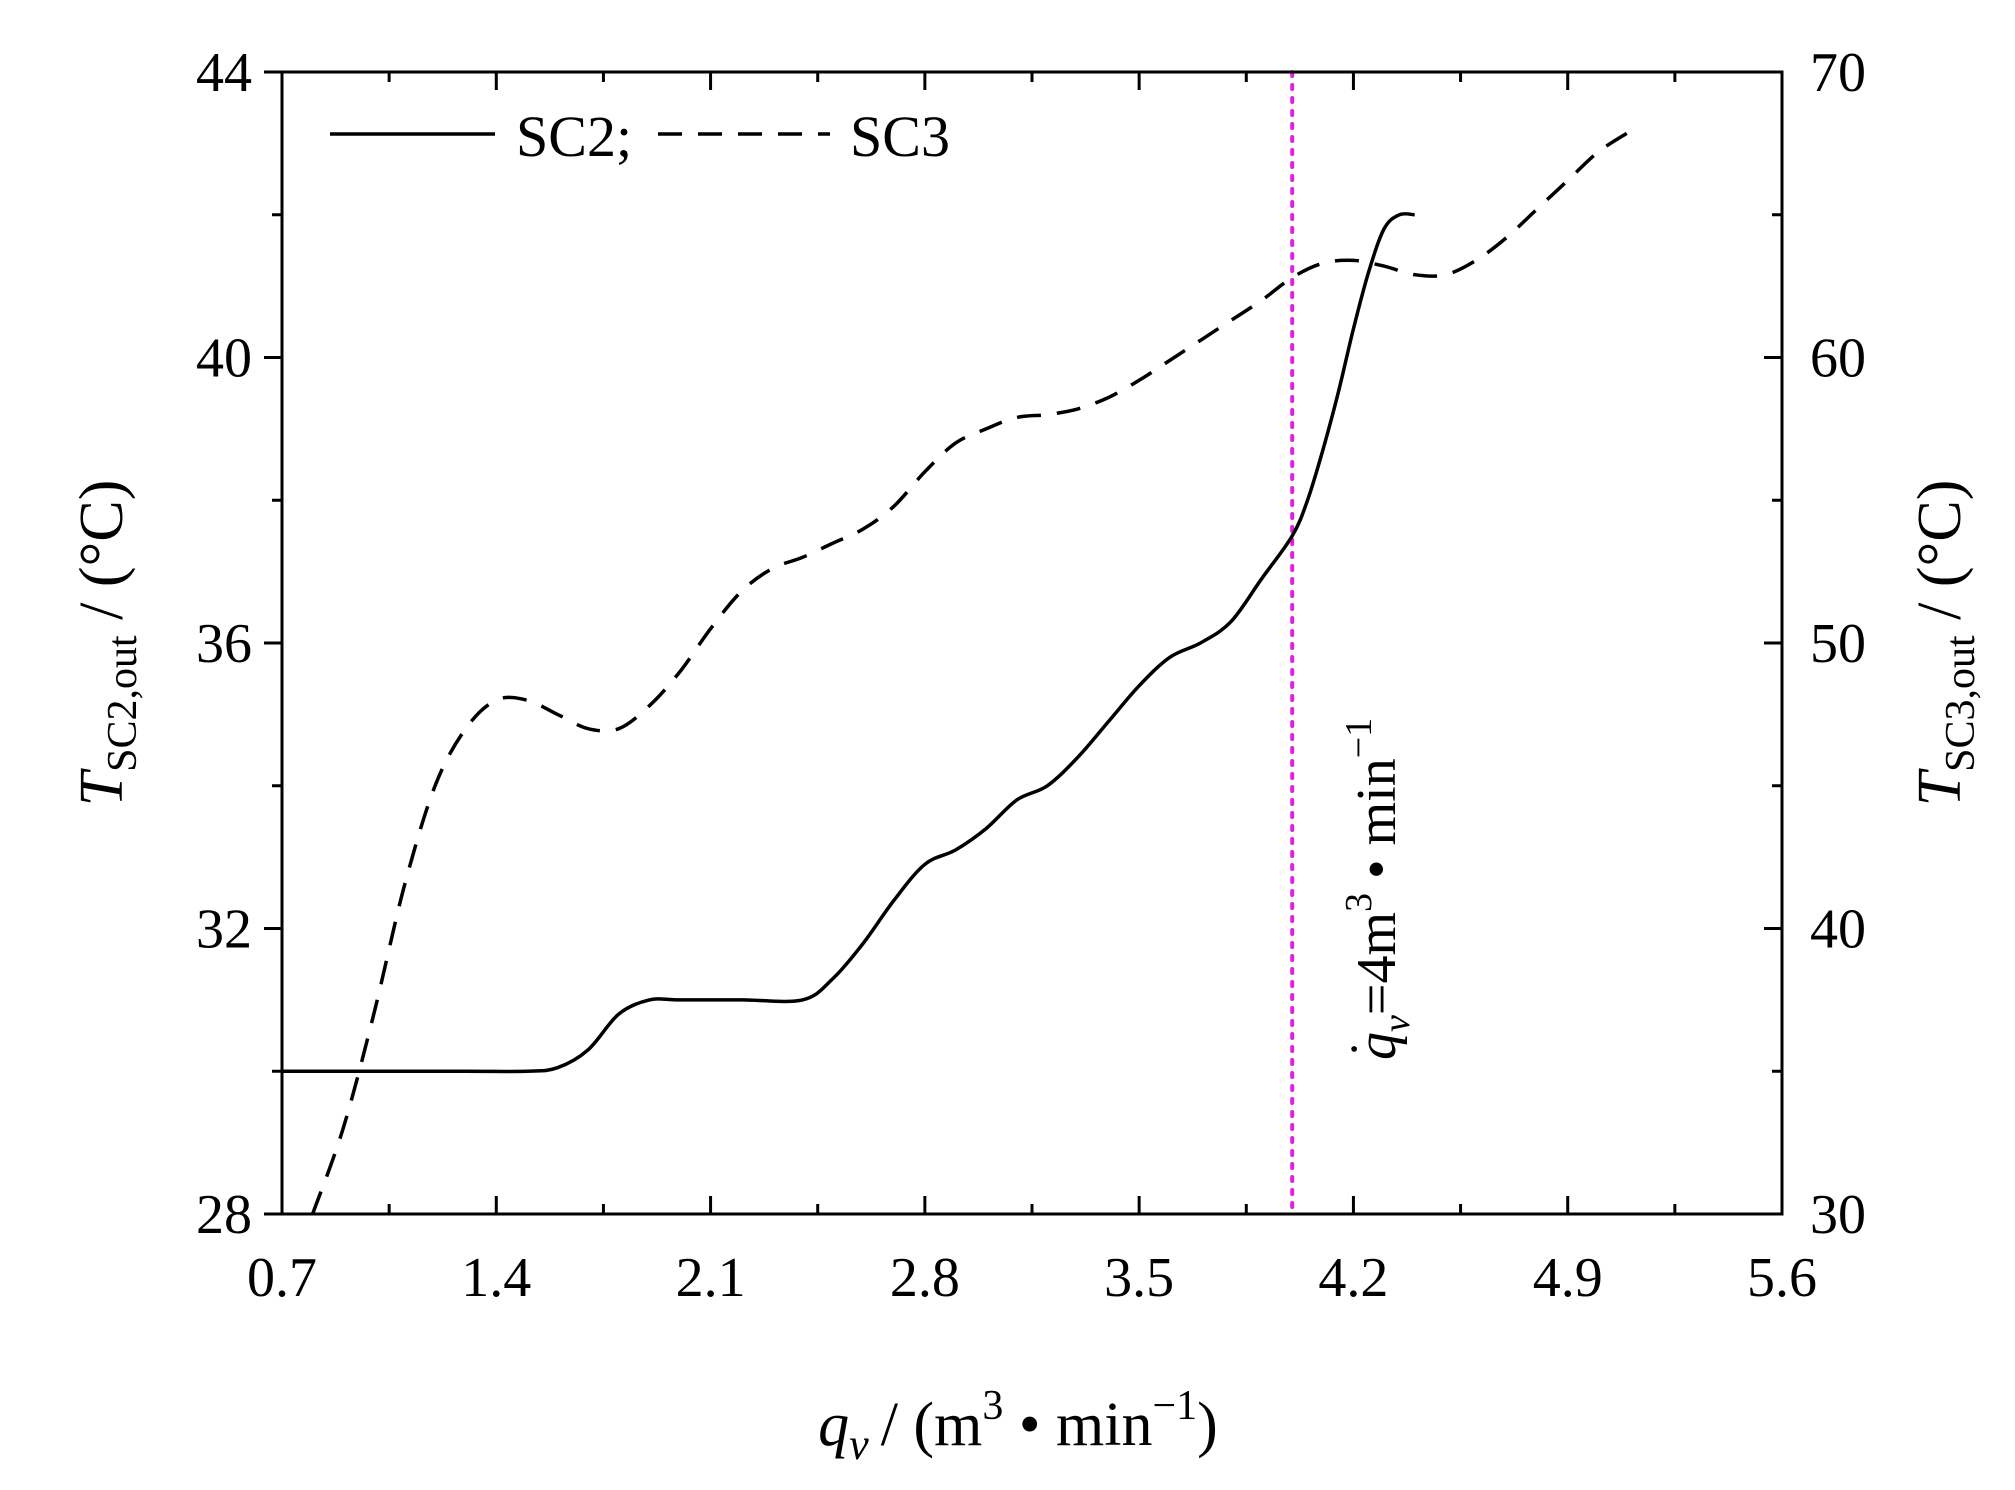  I want to click on x-tick-label: 4.2, so click(1353, 1278).